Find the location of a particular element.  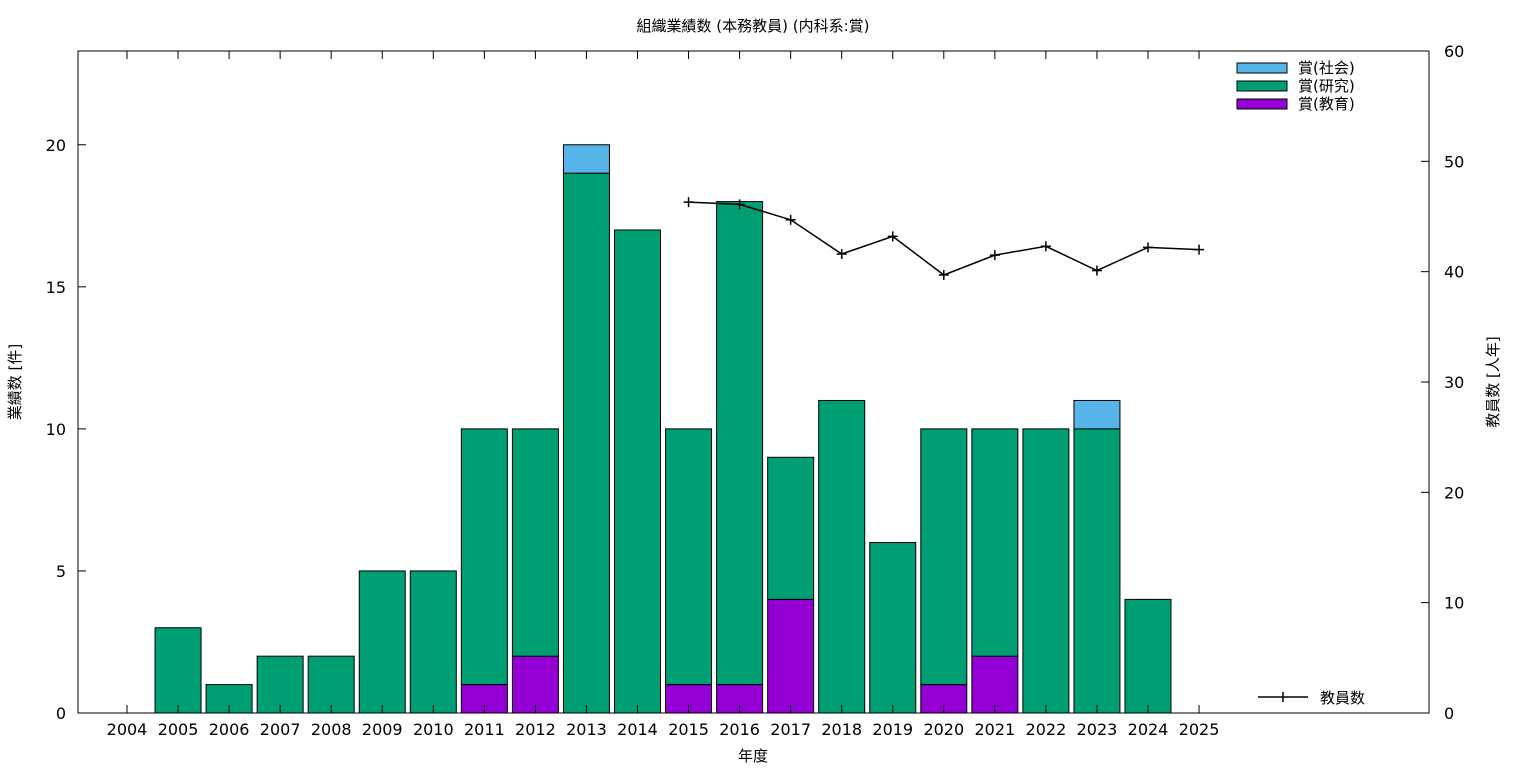

x-tick-label: 2023 is located at coordinates (1097, 729).